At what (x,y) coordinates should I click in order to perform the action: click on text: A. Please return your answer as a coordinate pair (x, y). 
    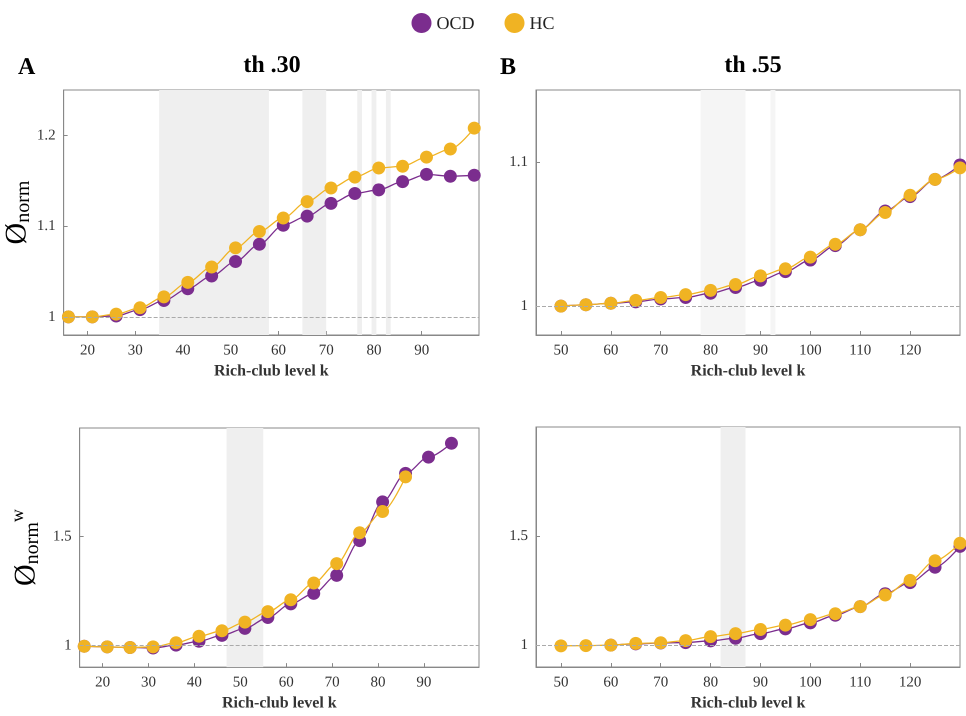
    Looking at the image, I should click on (27, 67).